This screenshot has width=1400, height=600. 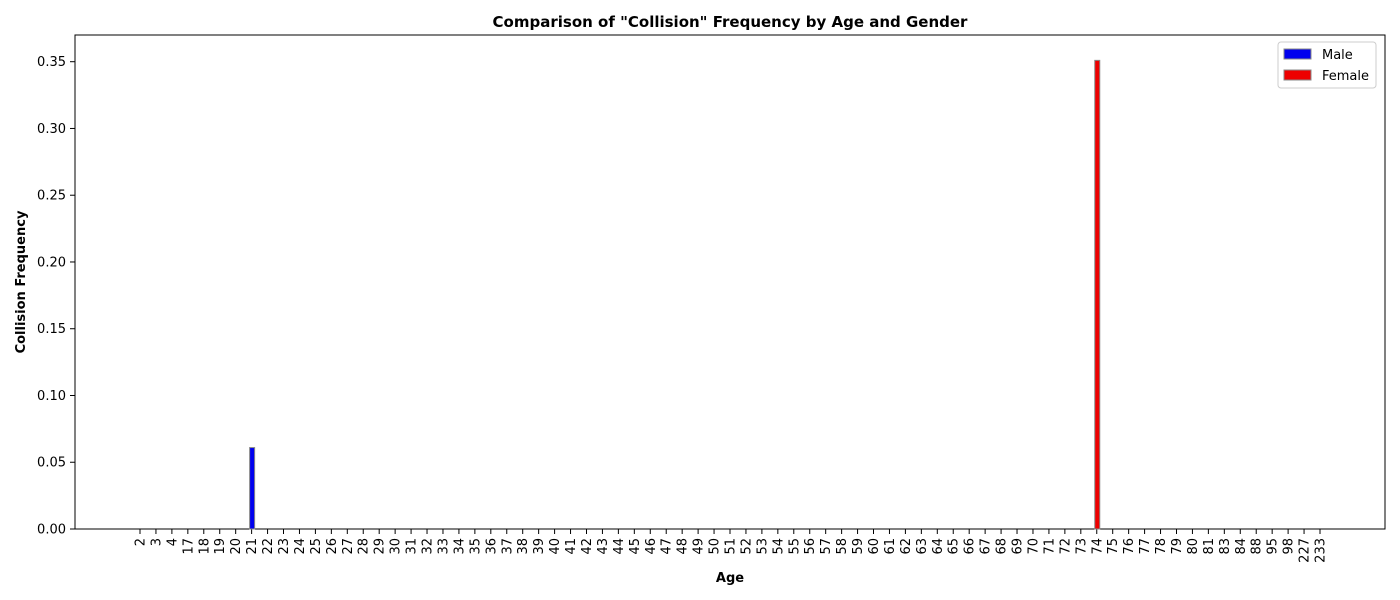 I want to click on y-tick-label: 0.35, so click(x=51, y=62).